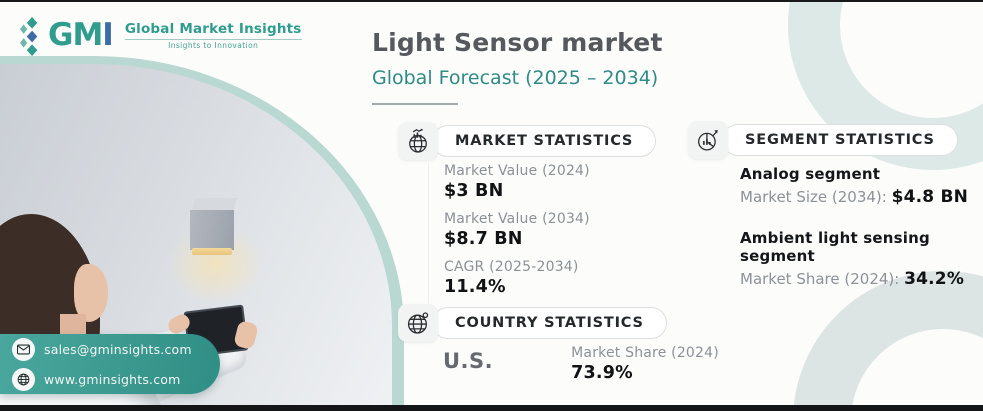 This screenshot has width=983, height=411. What do you see at coordinates (934, 279) in the screenshot?
I see `segment-ambient-value: 34.2%` at bounding box center [934, 279].